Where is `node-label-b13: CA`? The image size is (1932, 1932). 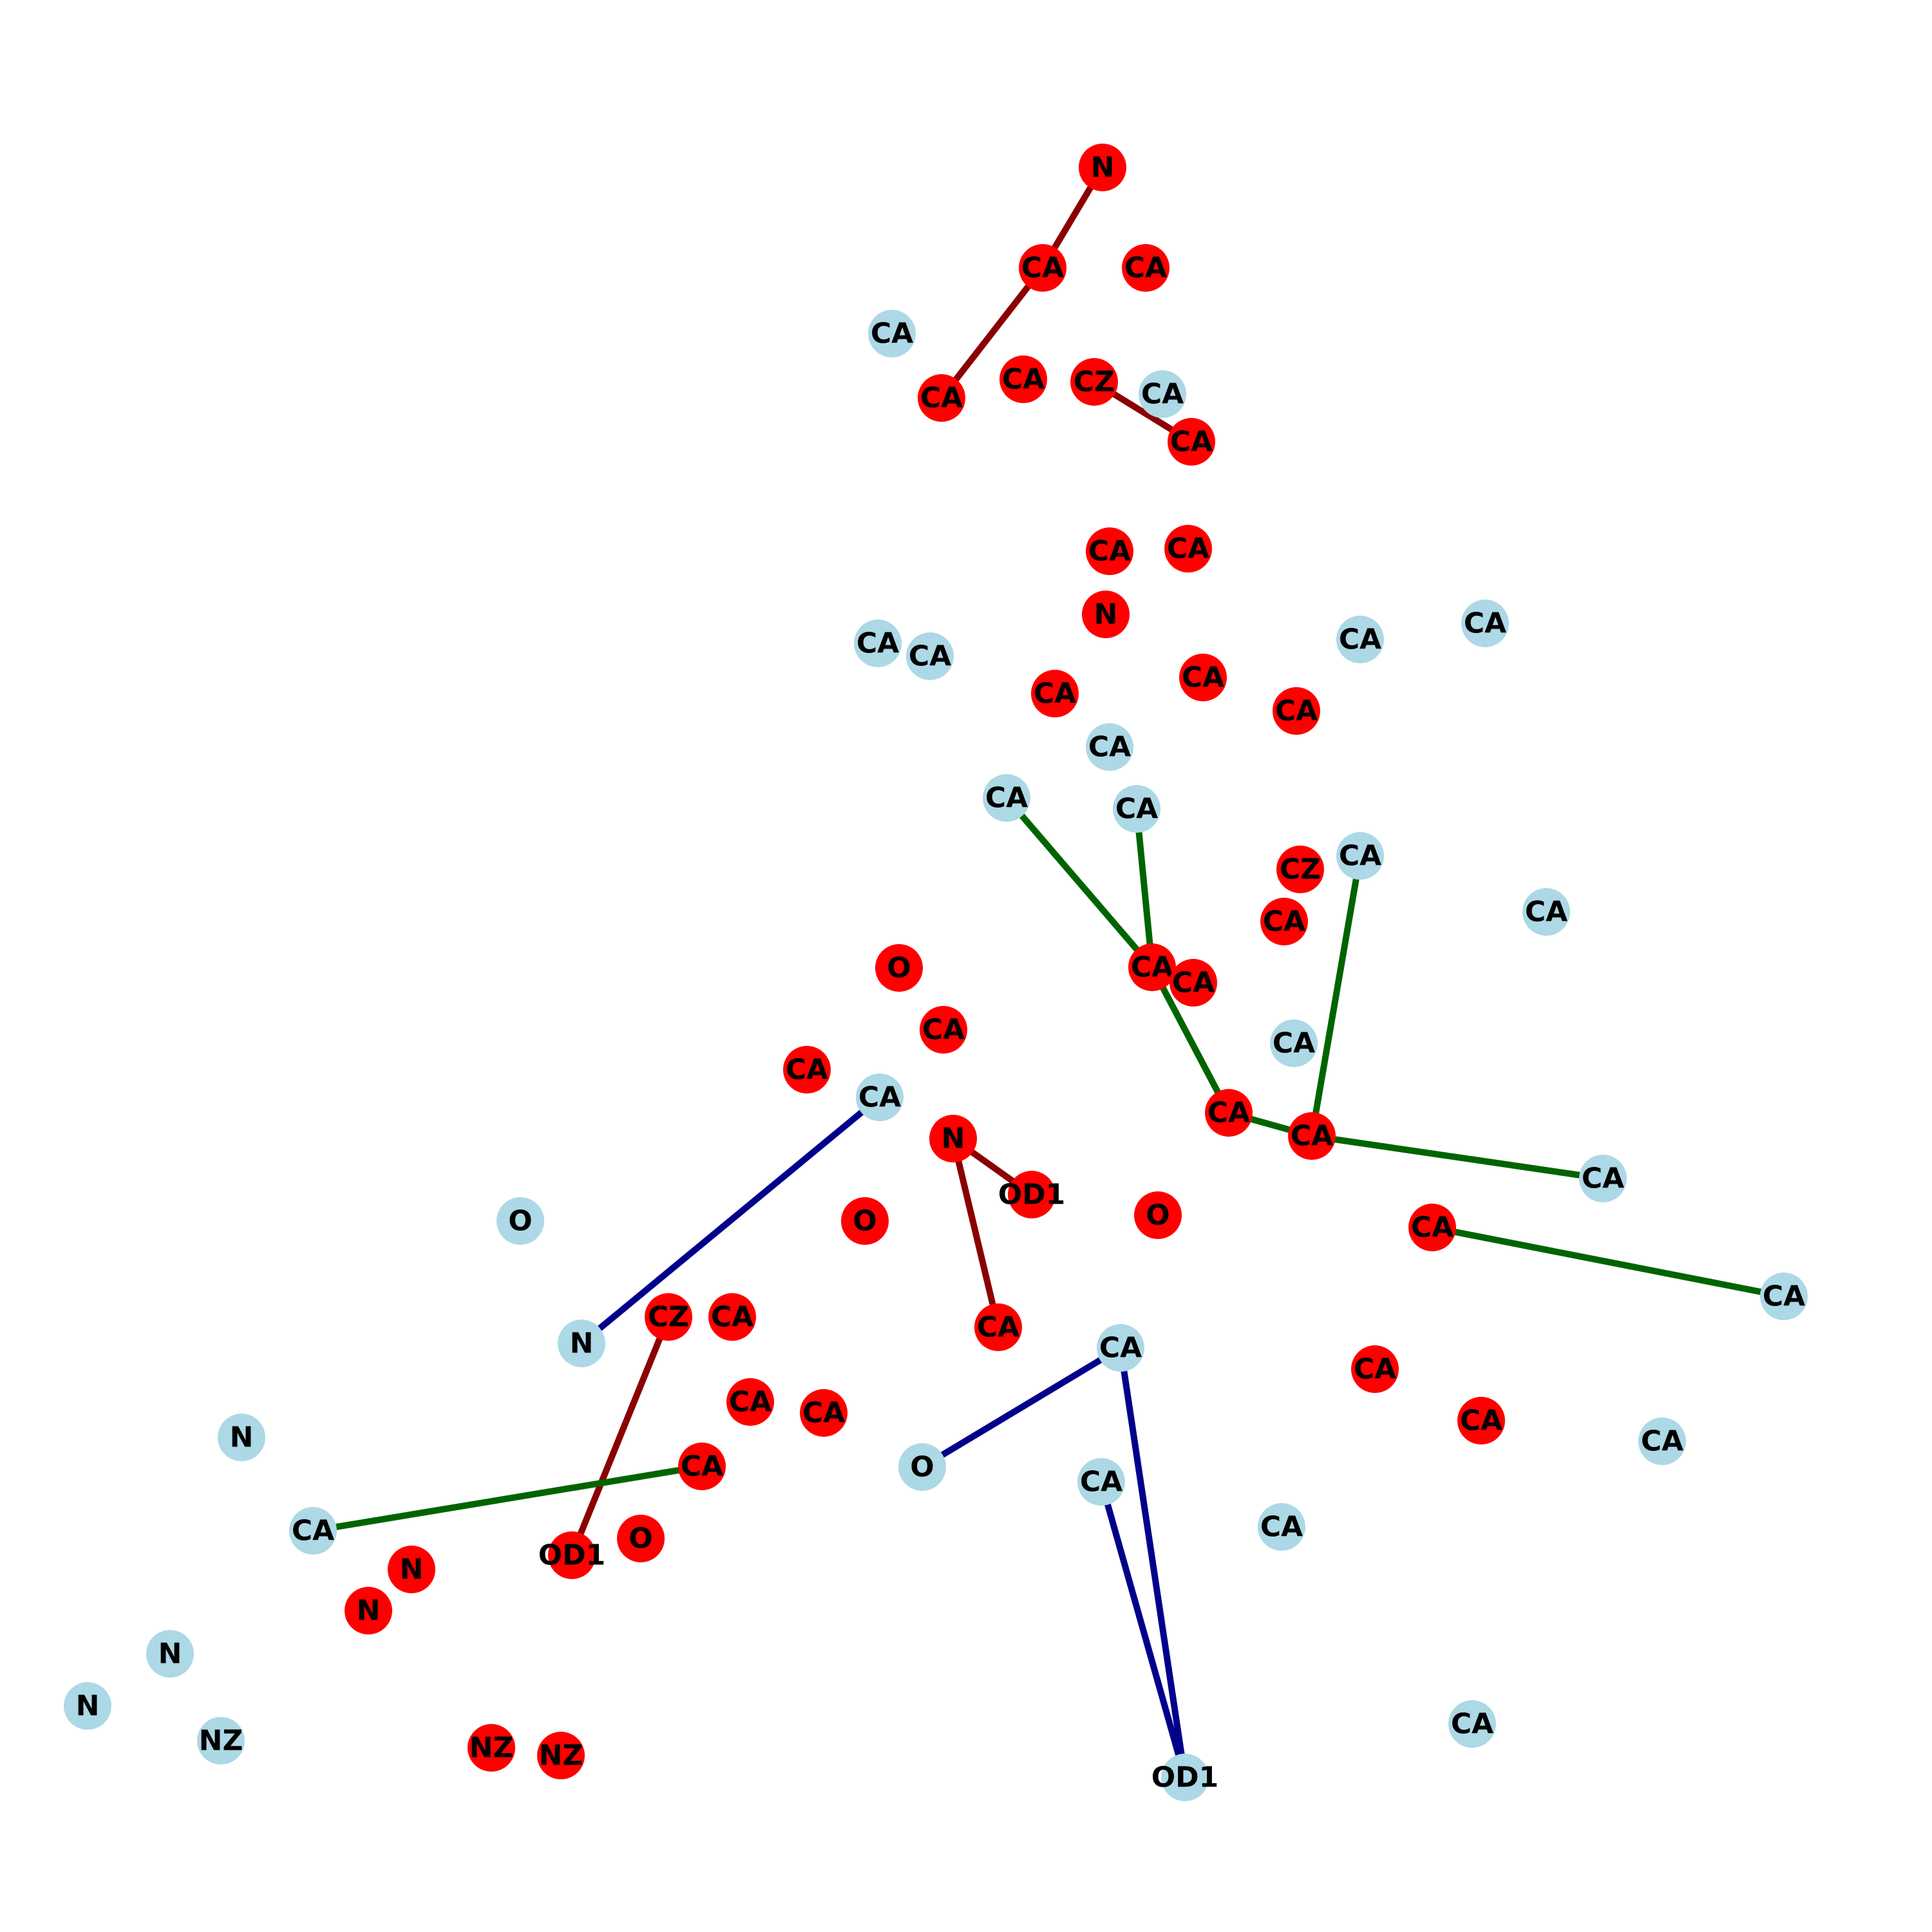 node-label-b13: CA is located at coordinates (1603, 1178).